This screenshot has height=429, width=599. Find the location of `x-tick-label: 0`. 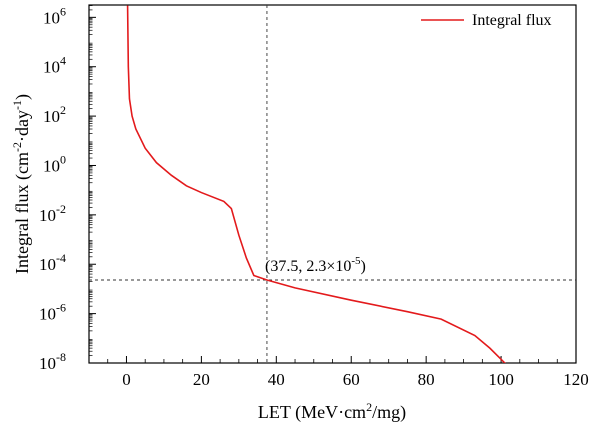

x-tick-label: 0 is located at coordinates (126, 379).